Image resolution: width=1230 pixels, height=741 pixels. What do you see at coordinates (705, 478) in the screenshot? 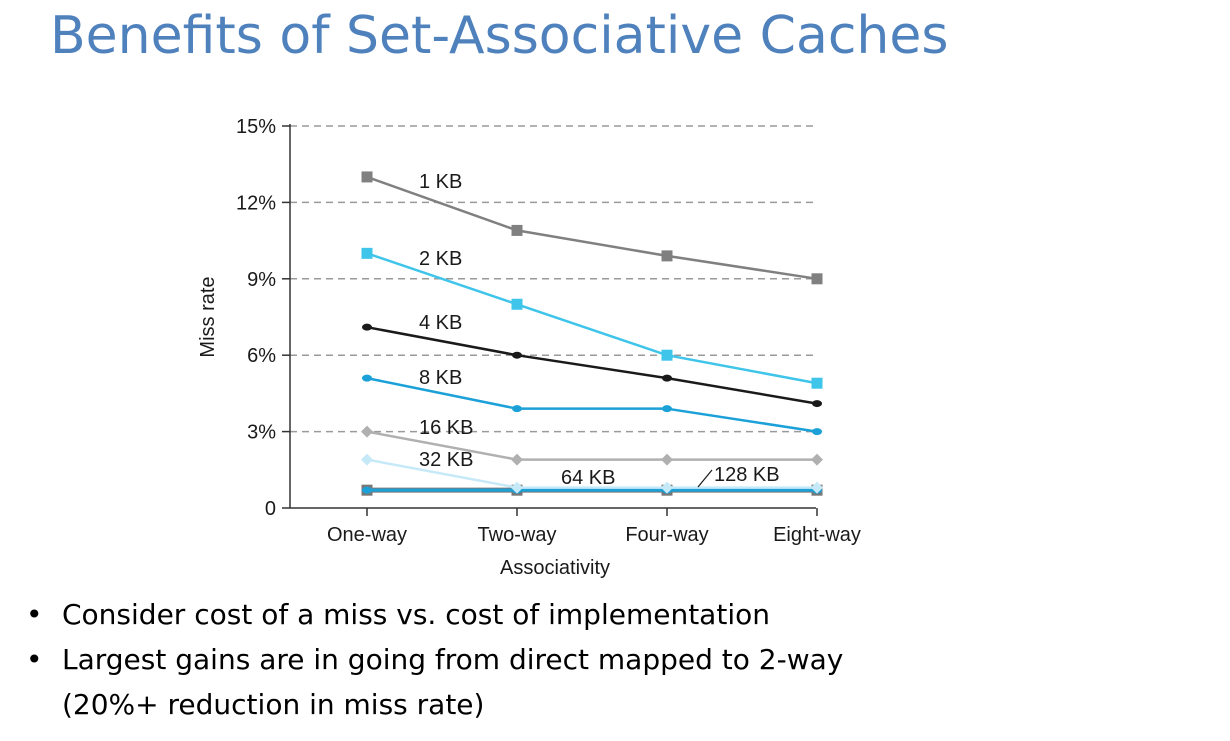
I see `label-leader-line` at bounding box center [705, 478].